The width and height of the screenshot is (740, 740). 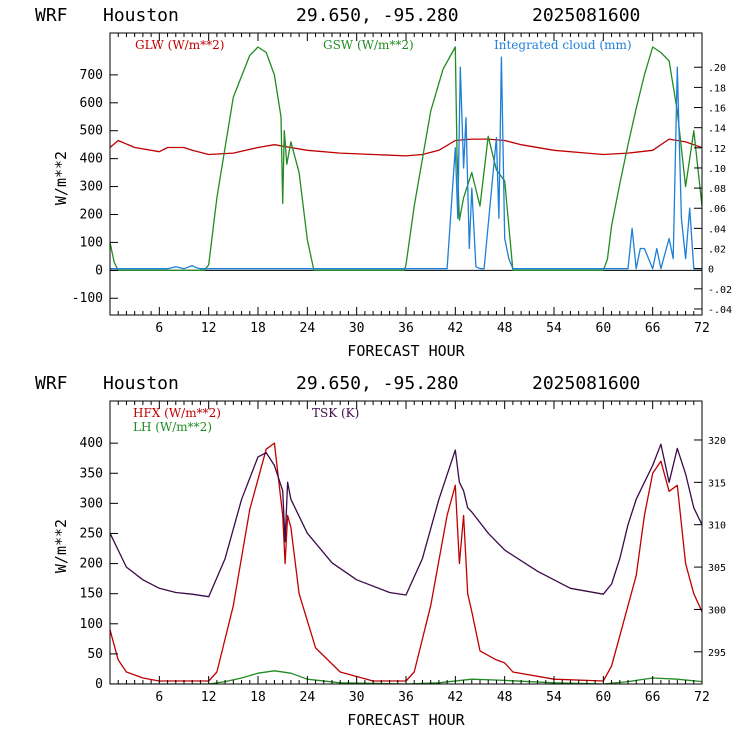 What do you see at coordinates (717, 169) in the screenshot?
I see `chart-1-y2tick-label: .10` at bounding box center [717, 169].